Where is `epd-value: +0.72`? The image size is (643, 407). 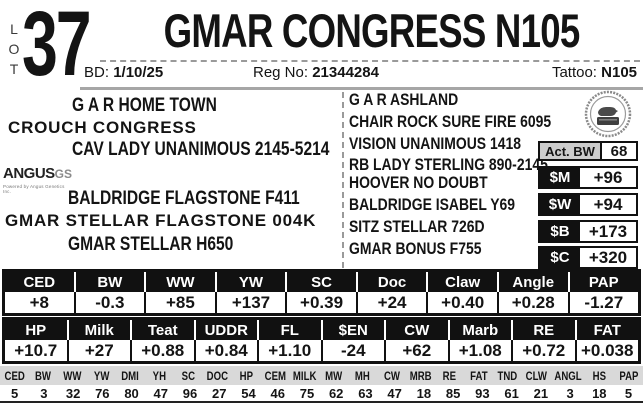
epd-value: +0.72 is located at coordinates (545, 350).